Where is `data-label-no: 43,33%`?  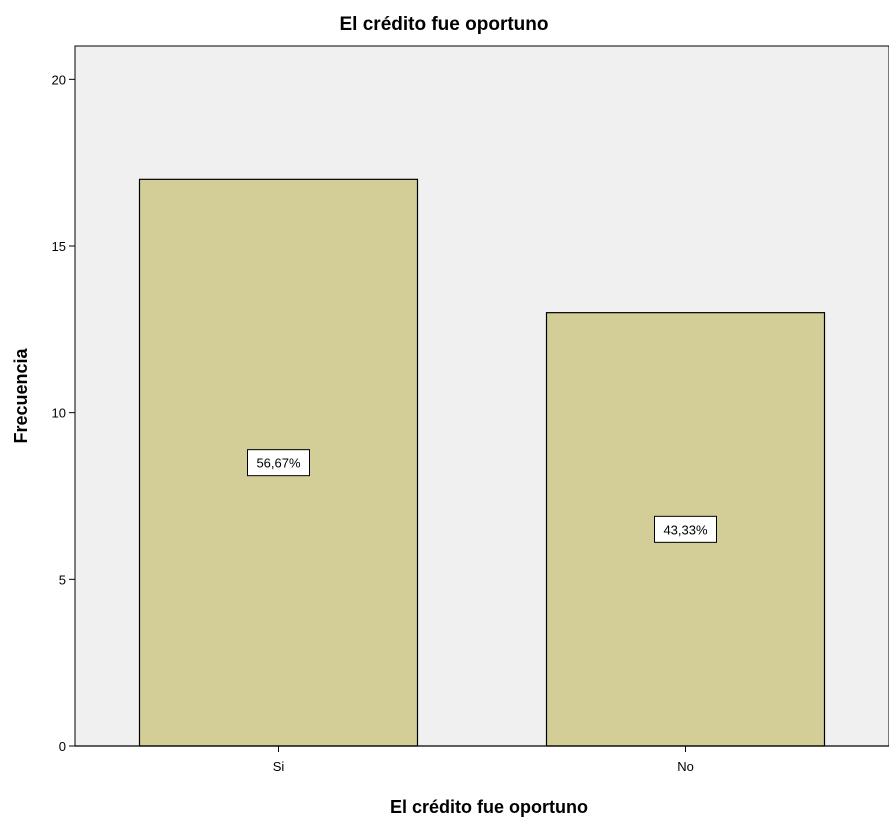
data-label-no: 43,33% is located at coordinates (685, 529).